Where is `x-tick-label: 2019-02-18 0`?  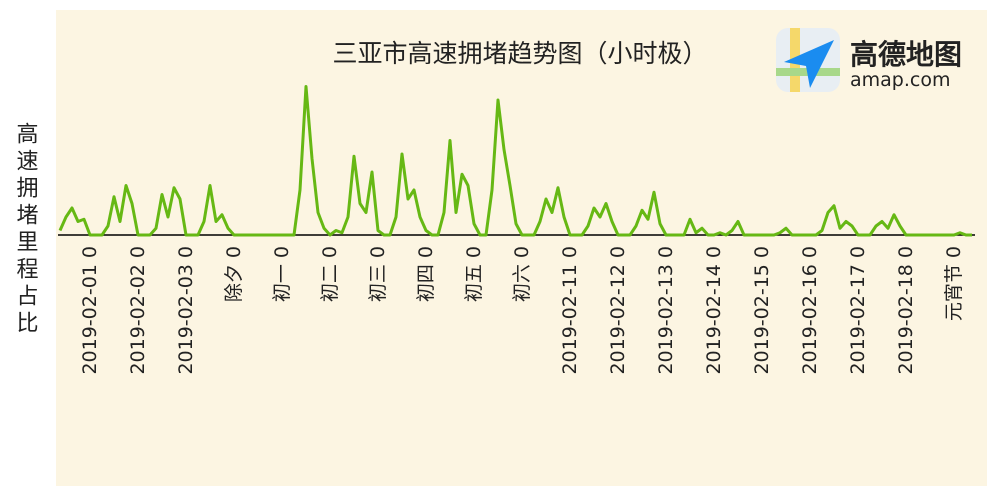 x-tick-label: 2019-02-18 0 is located at coordinates (906, 310).